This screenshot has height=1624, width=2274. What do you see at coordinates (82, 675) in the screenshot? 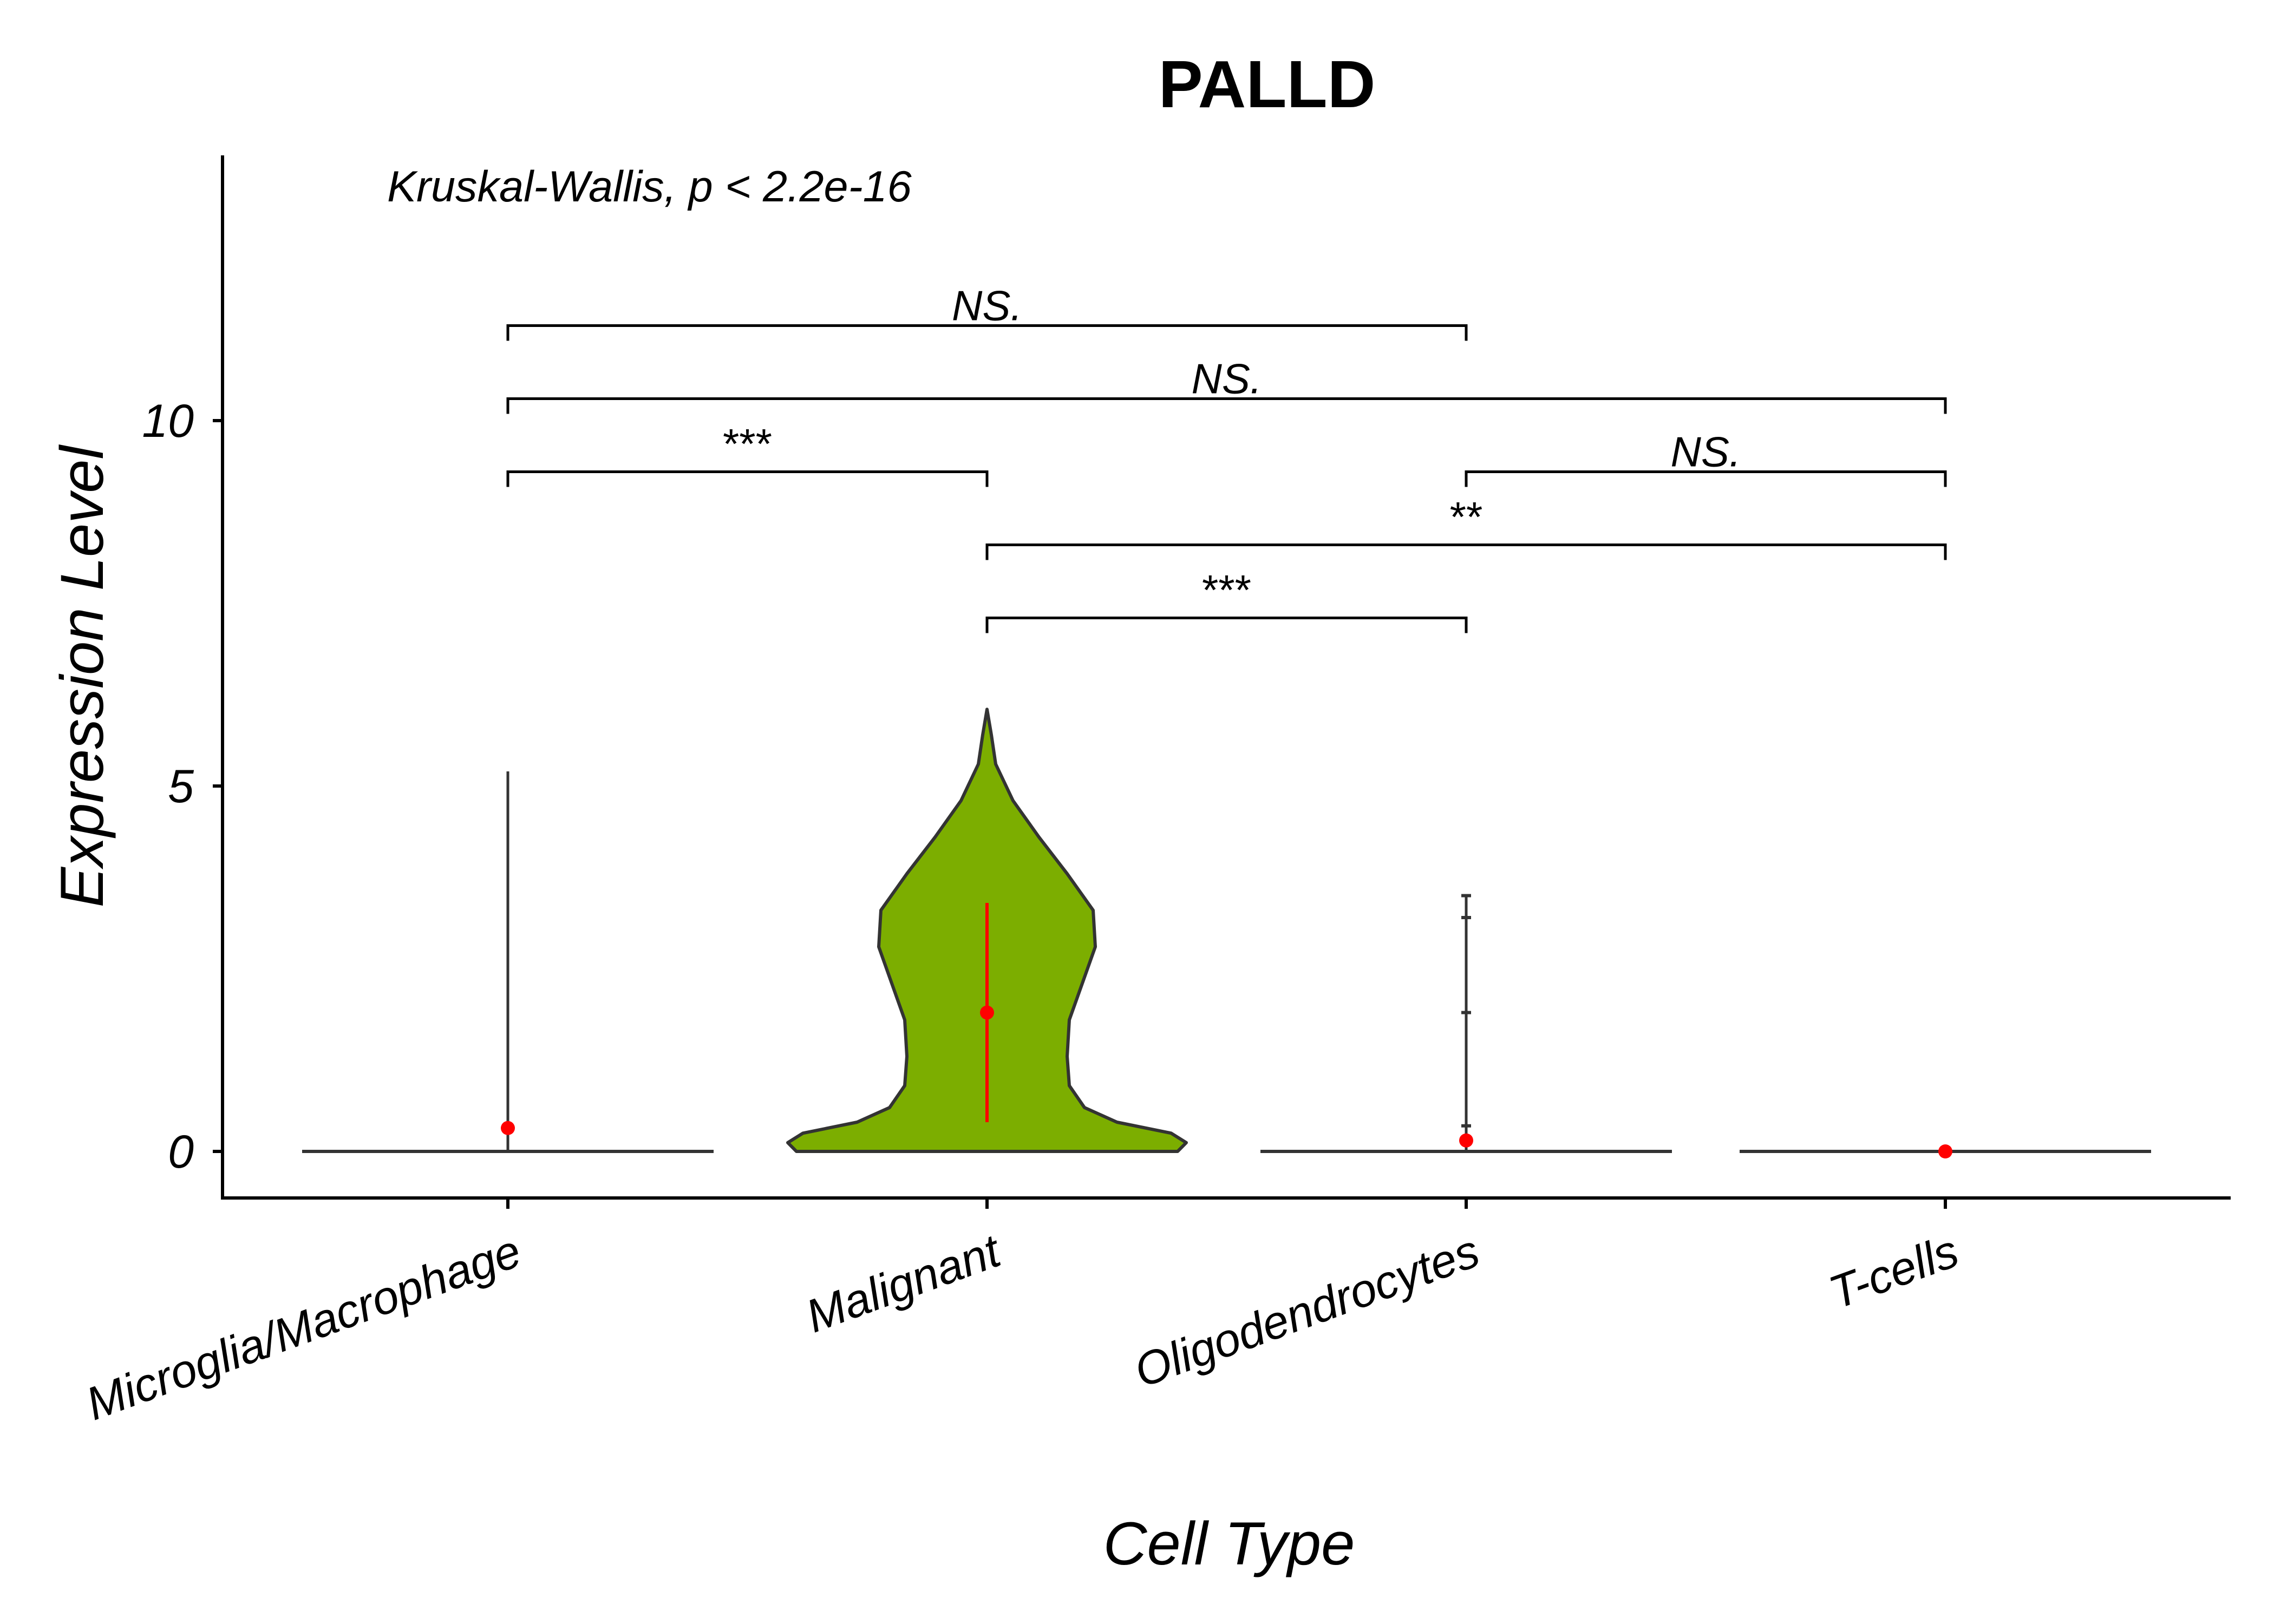
I see `y-axis-title: Expression Level` at bounding box center [82, 675].